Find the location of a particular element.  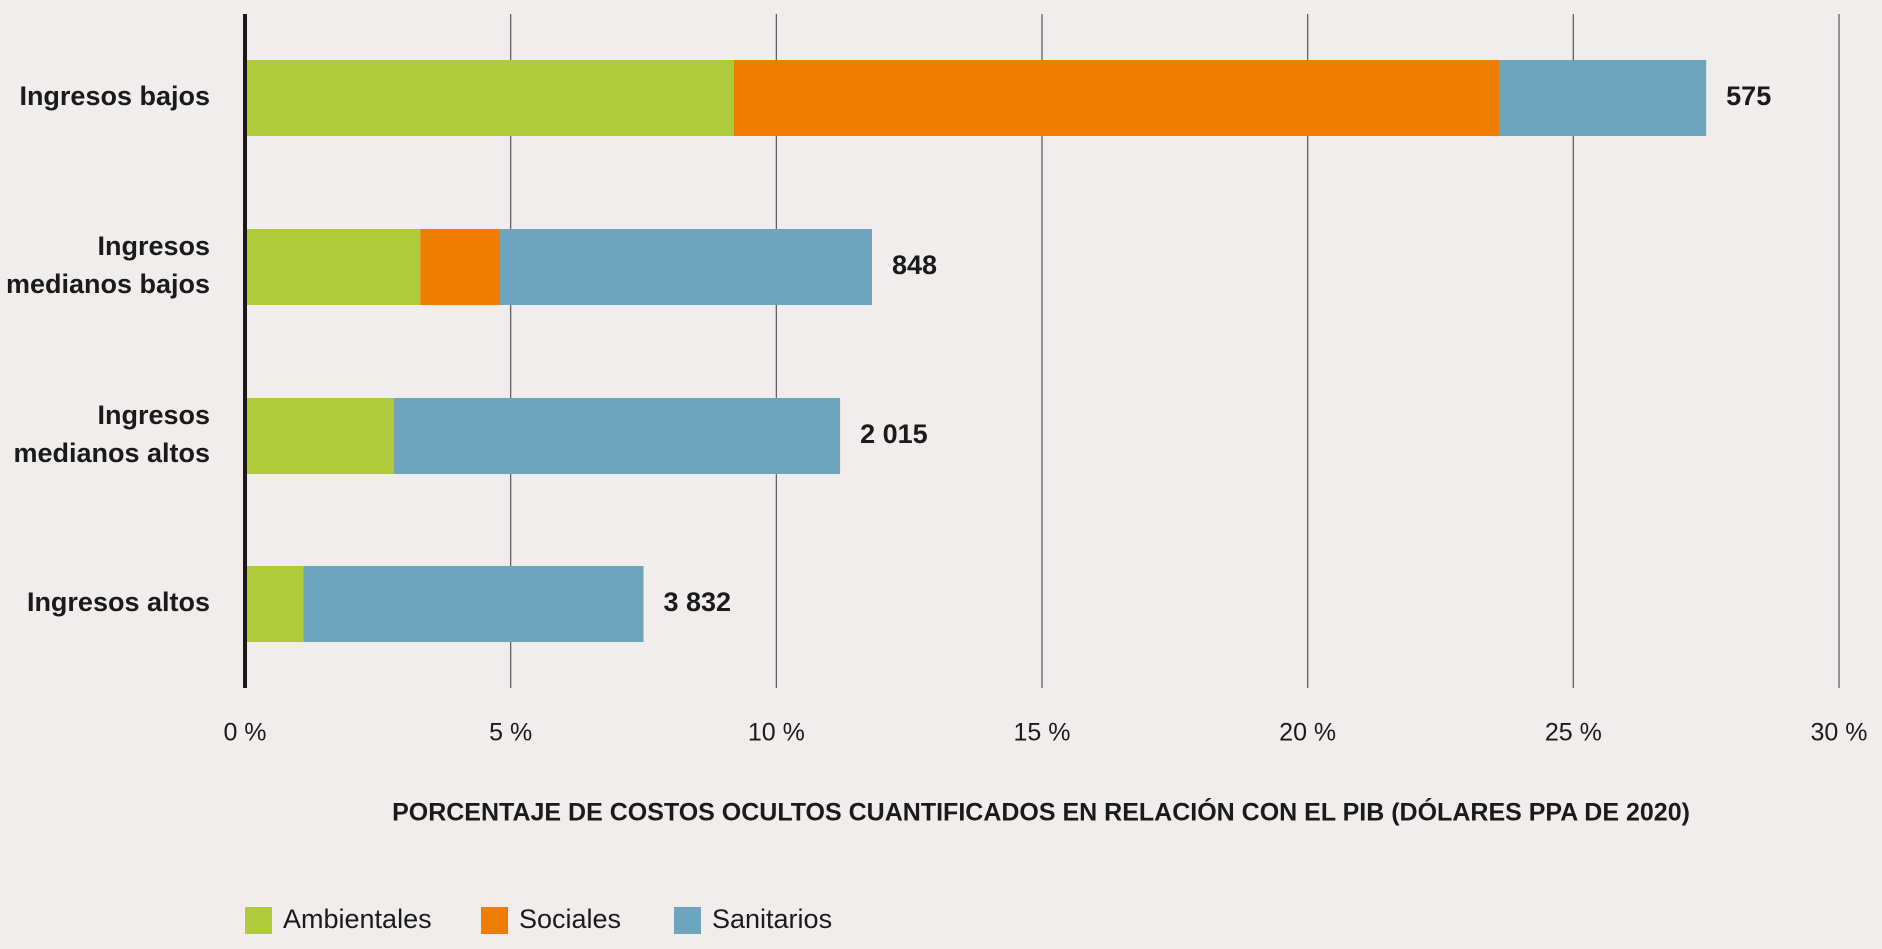

end-label: 2 015 is located at coordinates (894, 434).